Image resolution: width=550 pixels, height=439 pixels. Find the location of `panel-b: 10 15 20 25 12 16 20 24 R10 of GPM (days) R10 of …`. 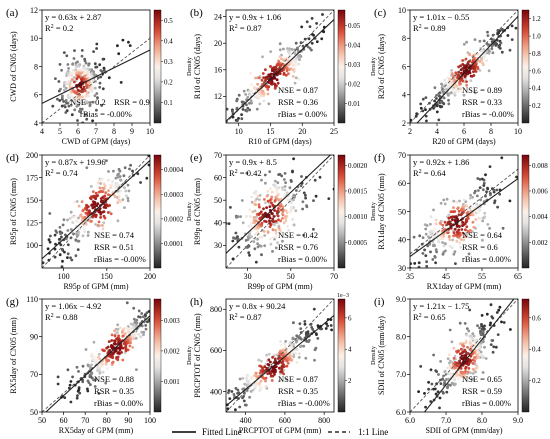

panel-b: 10 15 20 25 12 16 20 24 R10 of GPM (days) R10 of … is located at coordinates (283, 76).